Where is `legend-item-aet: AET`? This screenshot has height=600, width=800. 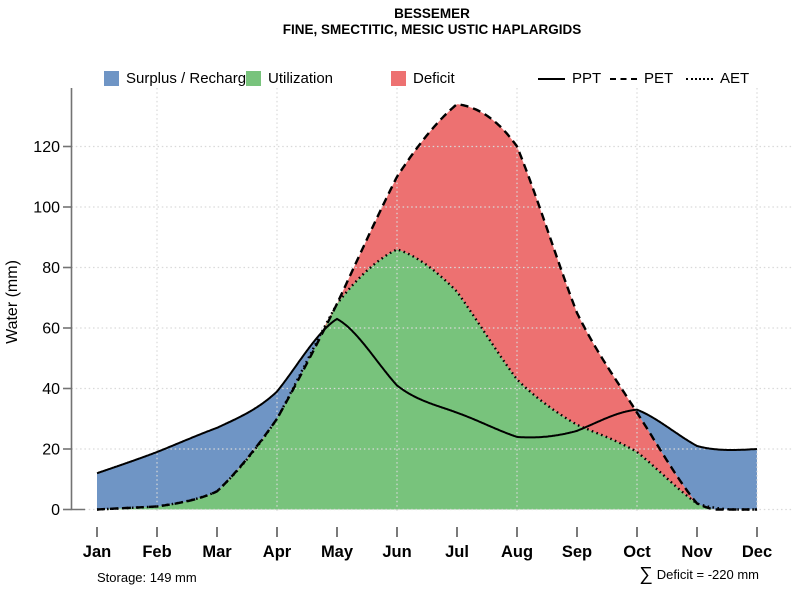 legend-item-aet: AET is located at coordinates (717, 78).